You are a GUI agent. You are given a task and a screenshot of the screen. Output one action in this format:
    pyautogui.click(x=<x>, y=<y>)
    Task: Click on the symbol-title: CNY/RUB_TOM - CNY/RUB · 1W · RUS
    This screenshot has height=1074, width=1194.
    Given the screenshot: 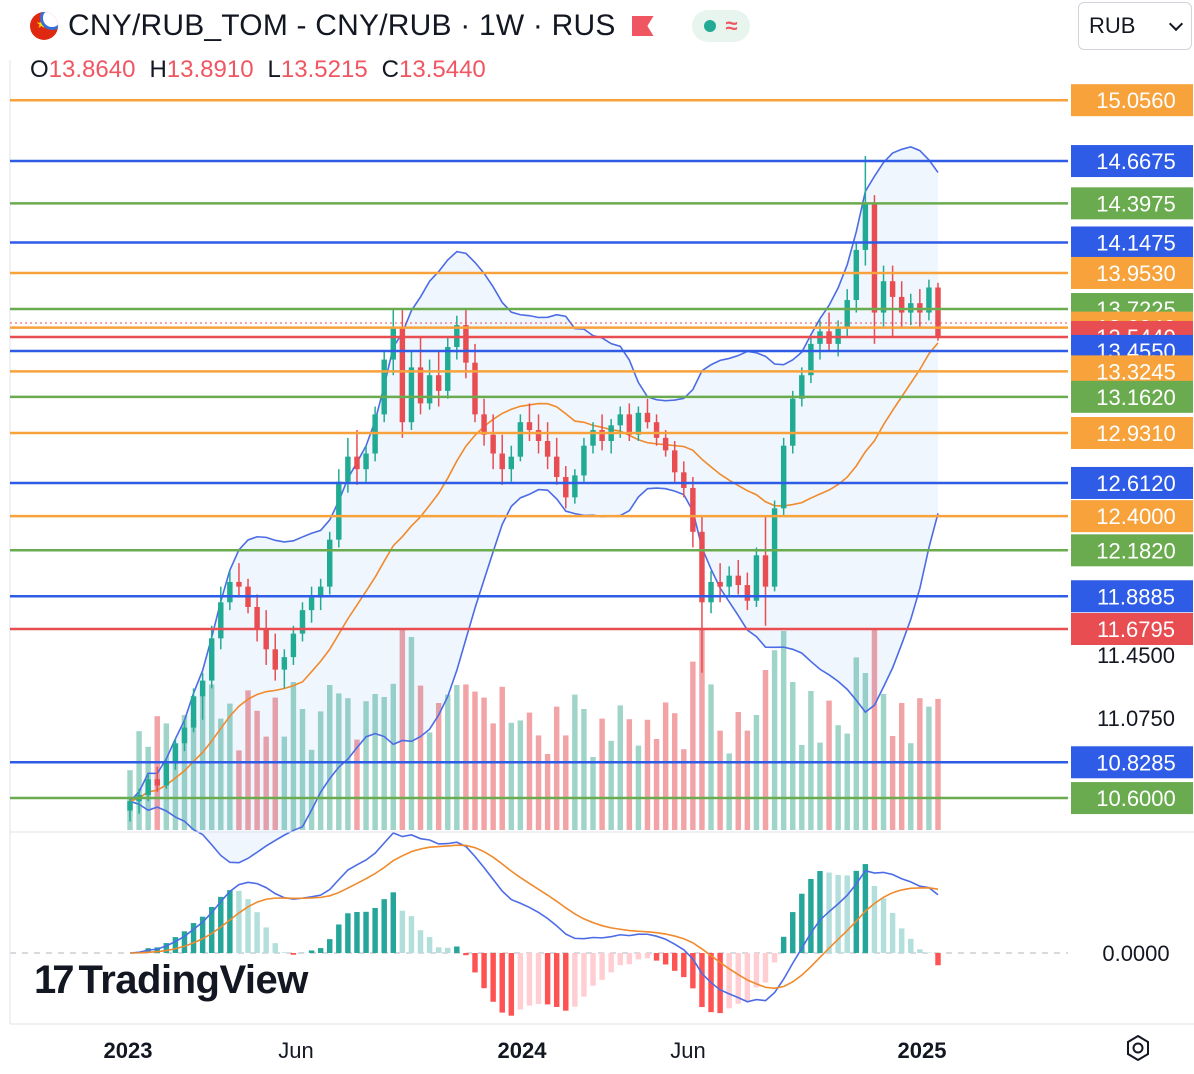 What is the action you would take?
    pyautogui.click(x=342, y=25)
    